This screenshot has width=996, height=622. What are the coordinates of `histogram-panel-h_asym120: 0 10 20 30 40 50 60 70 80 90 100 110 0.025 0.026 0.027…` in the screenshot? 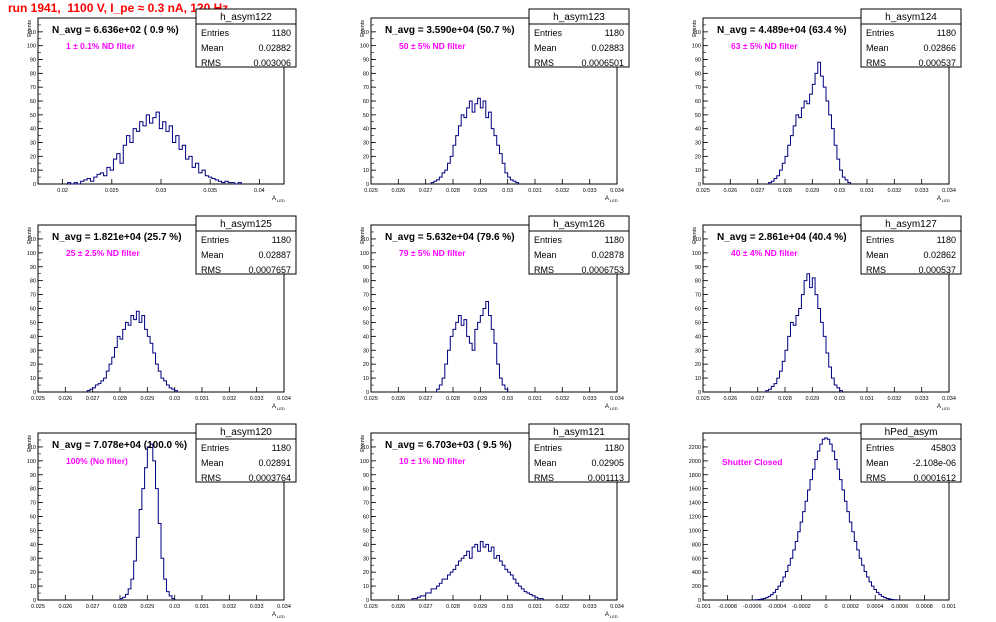 It's located at (162, 521).